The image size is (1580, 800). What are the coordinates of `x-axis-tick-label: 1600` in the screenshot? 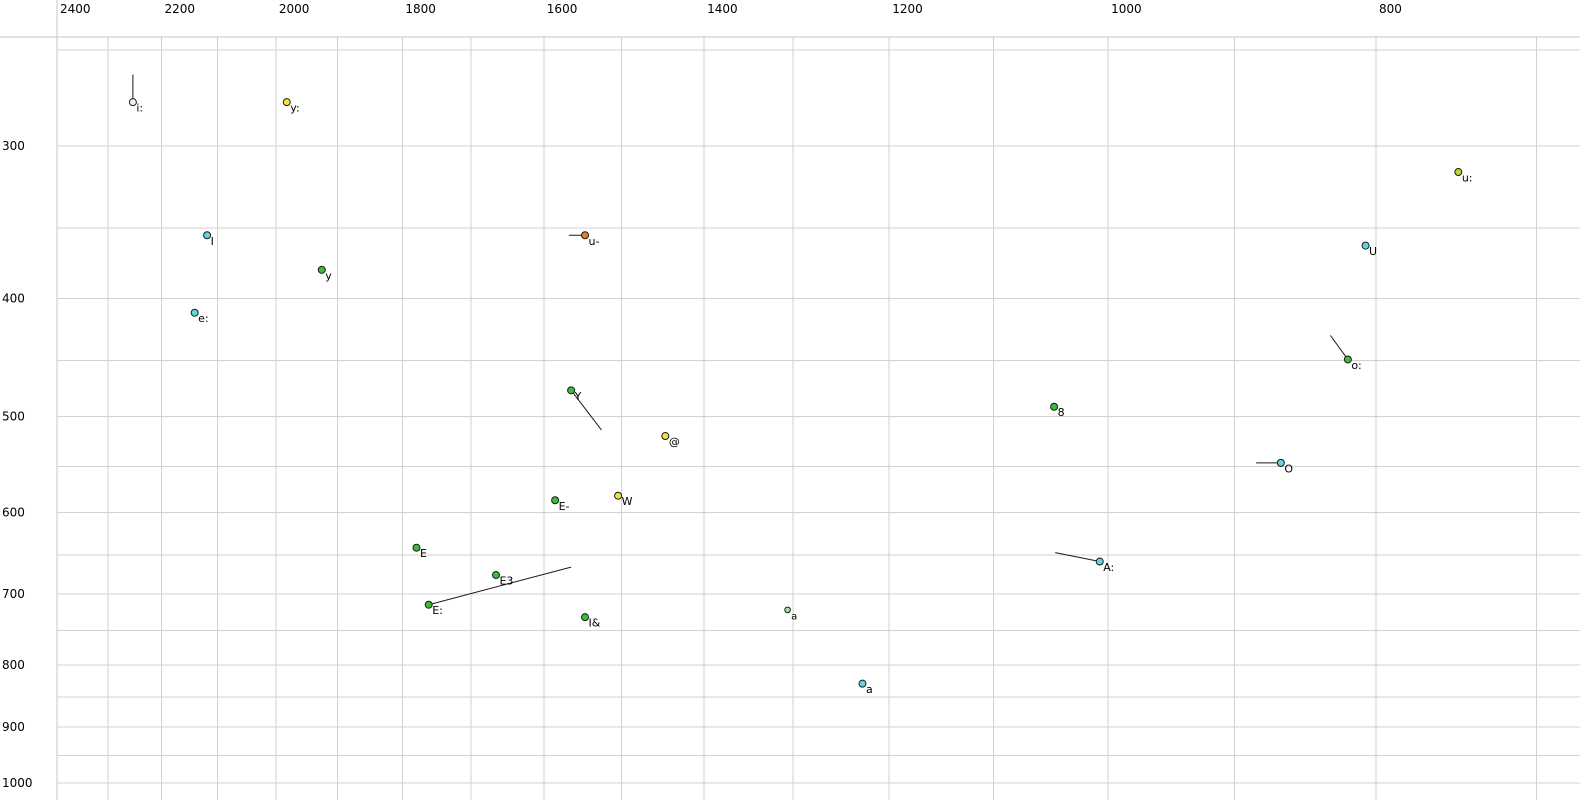 It's located at (562, 9).